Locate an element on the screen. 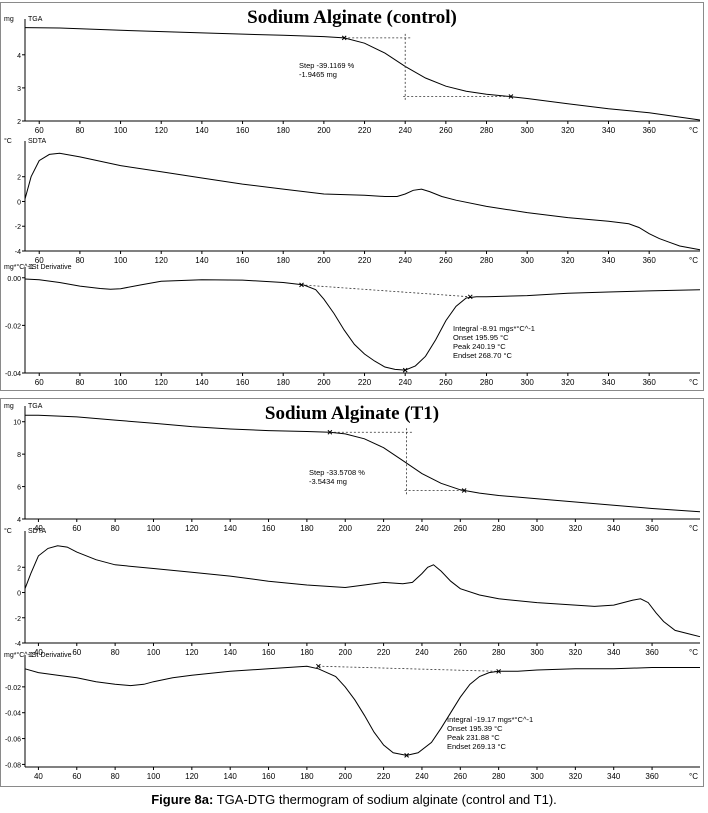 This screenshot has width=708, height=813. y-tick-label: 6 is located at coordinates (19, 488).